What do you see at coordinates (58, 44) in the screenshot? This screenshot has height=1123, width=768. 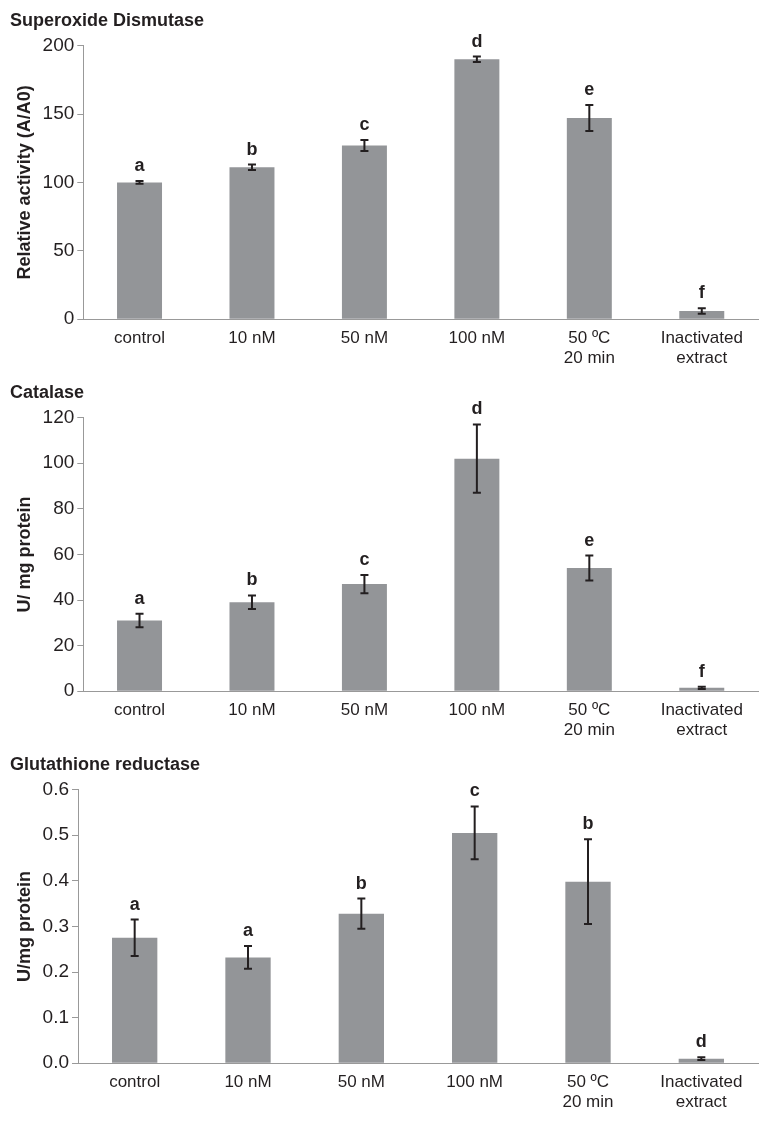 I see `y-tick-label: 200` at bounding box center [58, 44].